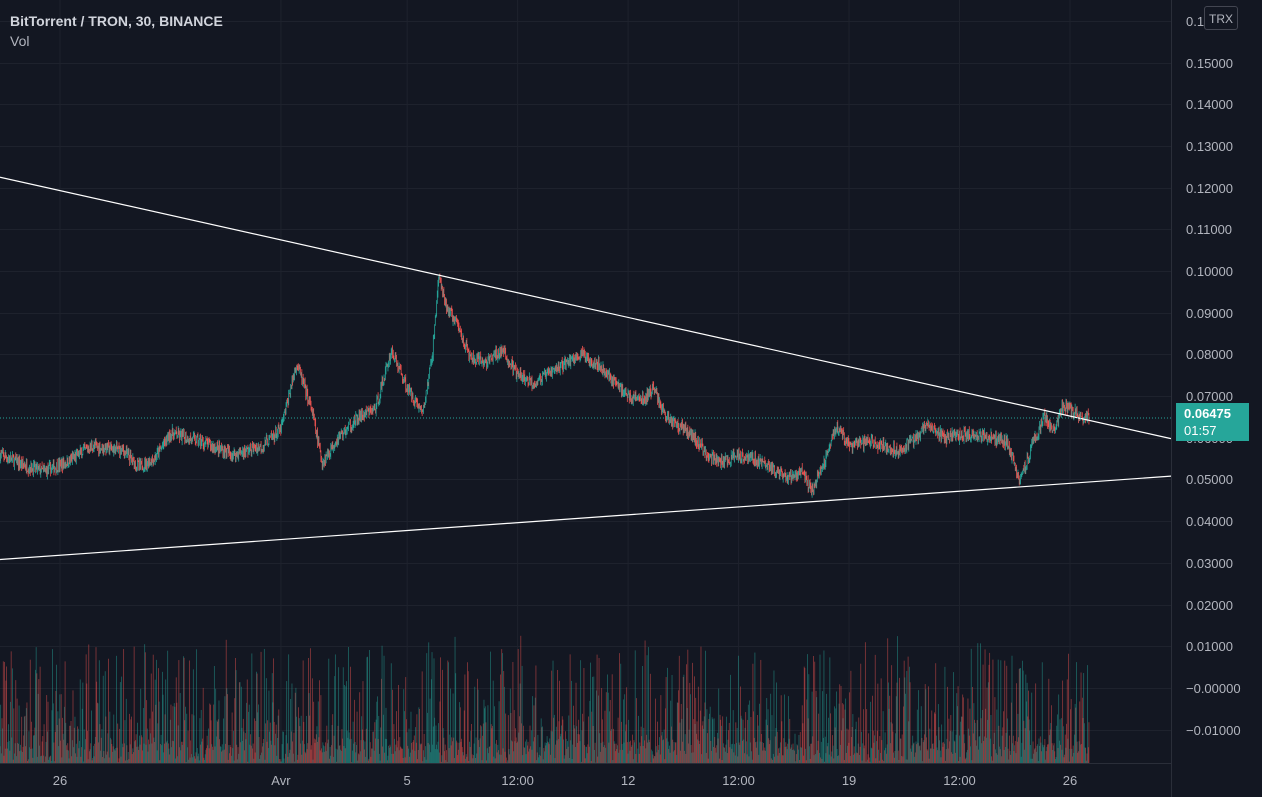 This screenshot has width=1262, height=797. I want to click on price-tick-label: 0.01000, so click(1209, 646).